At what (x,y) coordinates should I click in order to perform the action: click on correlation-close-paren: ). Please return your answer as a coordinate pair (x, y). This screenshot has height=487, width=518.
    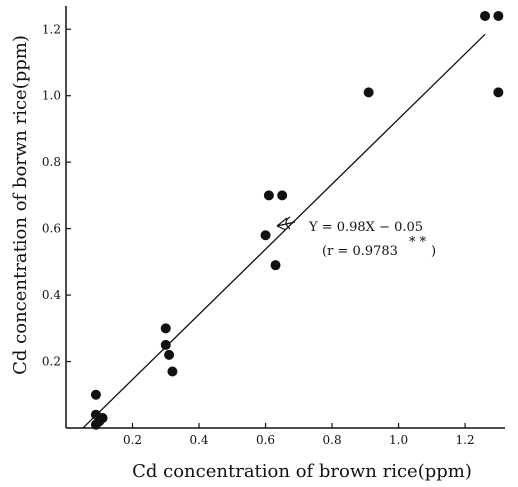
    Looking at the image, I should click on (433, 251).